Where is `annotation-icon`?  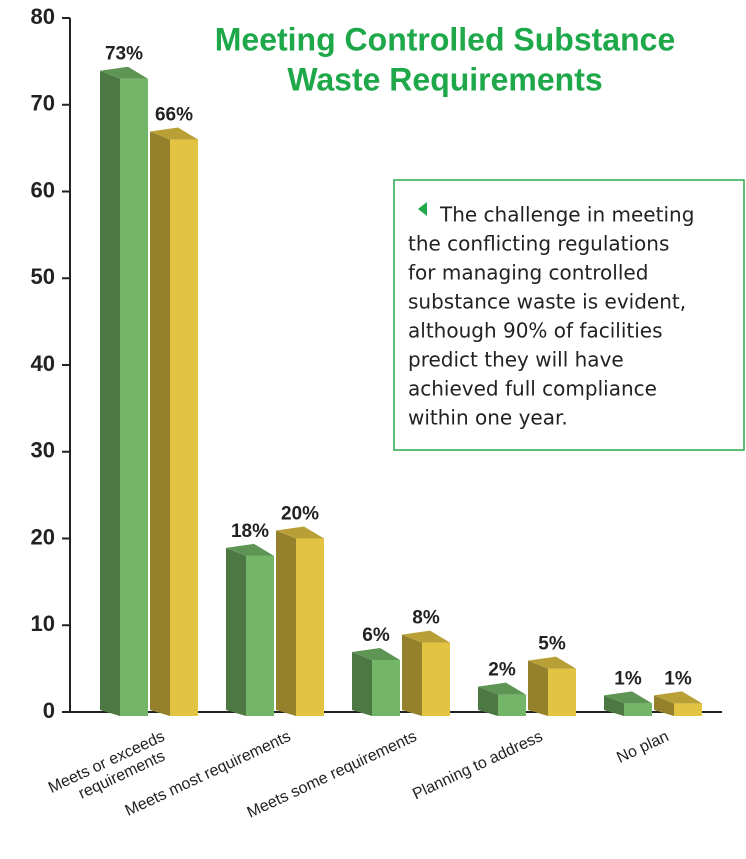
annotation-icon is located at coordinates (422, 209).